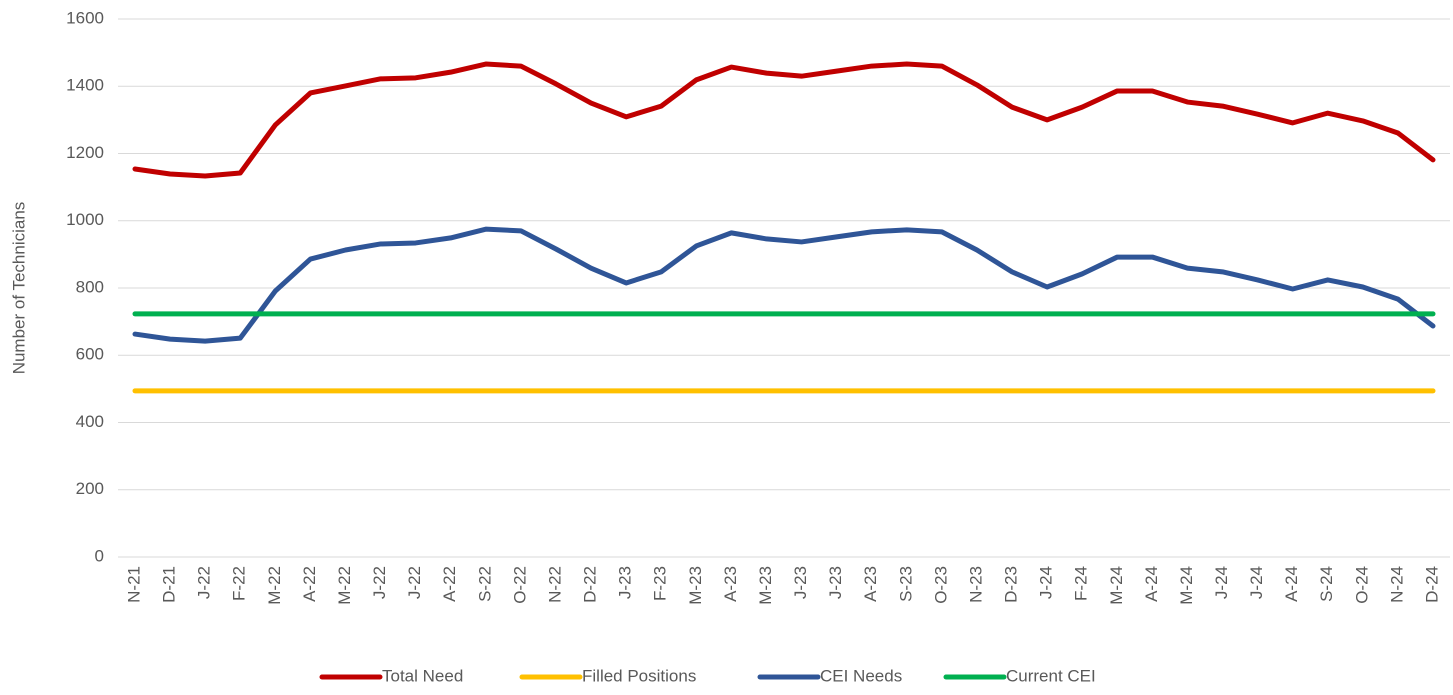 The height and width of the screenshot is (695, 1453). Describe the element at coordinates (90, 488) in the screenshot. I see `y-tick-label: 200` at that location.